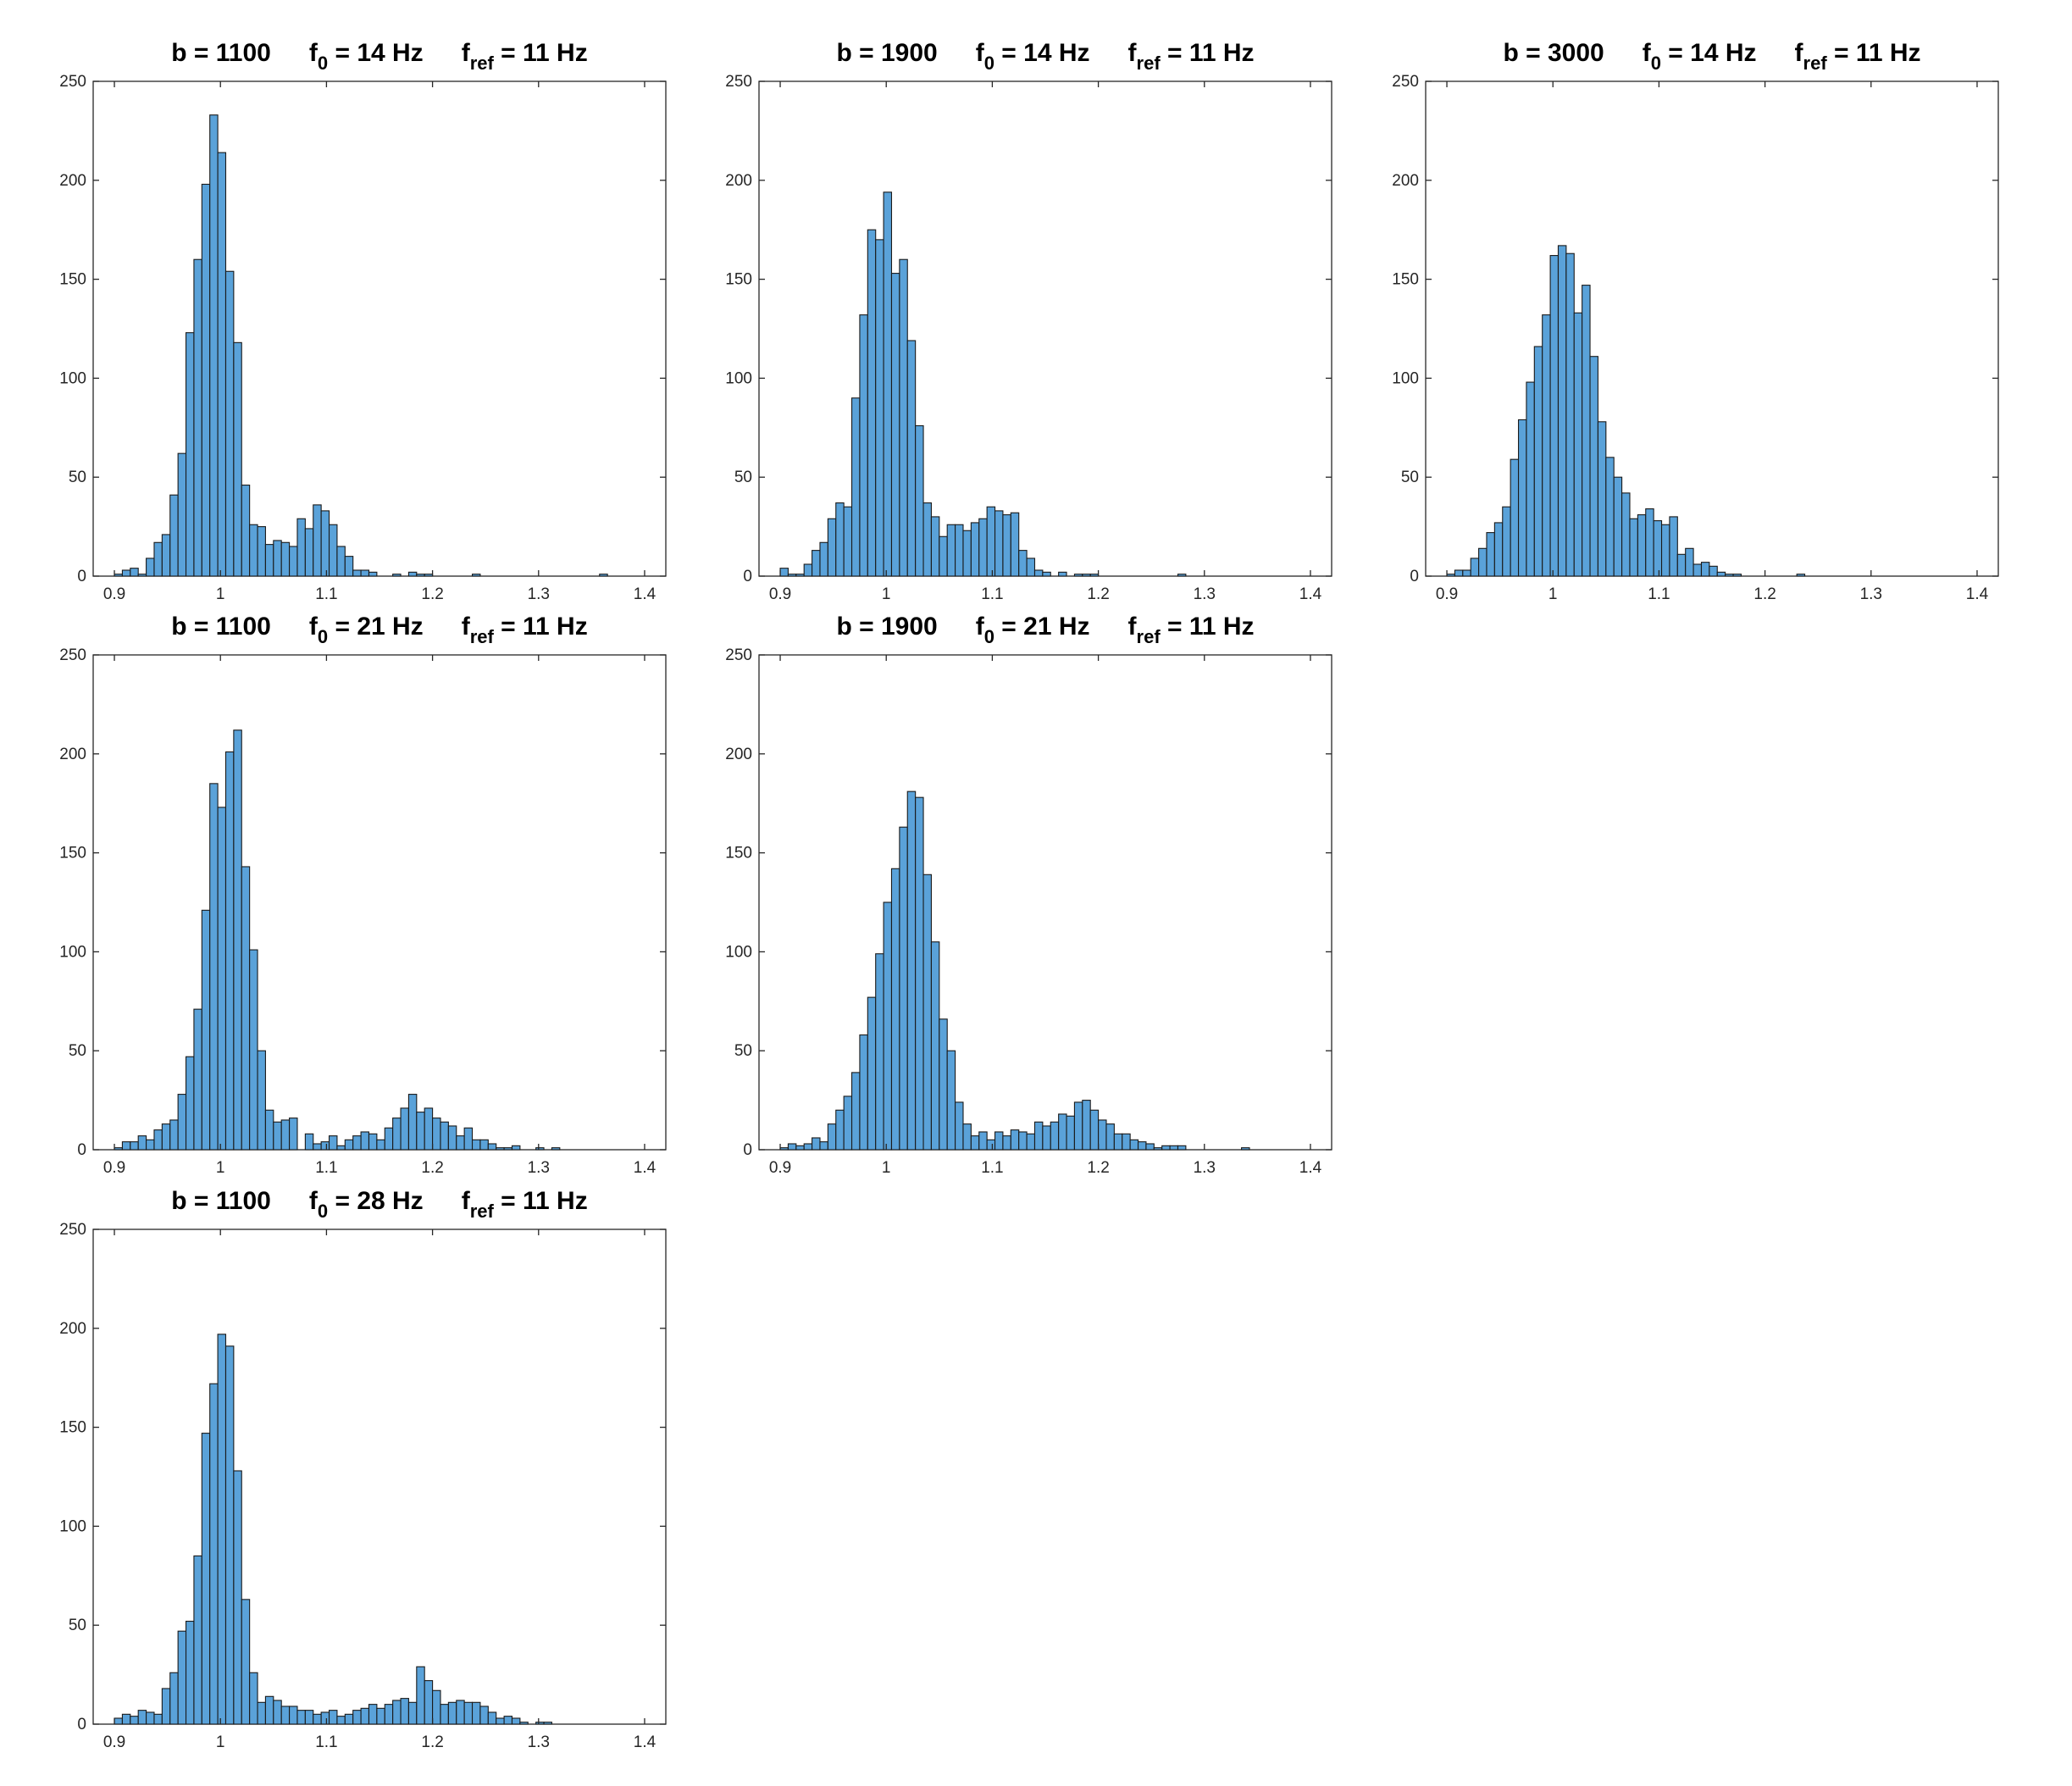 Image resolution: width=2072 pixels, height=1786 pixels. I want to click on x-tick-label: 1.3, so click(539, 594).